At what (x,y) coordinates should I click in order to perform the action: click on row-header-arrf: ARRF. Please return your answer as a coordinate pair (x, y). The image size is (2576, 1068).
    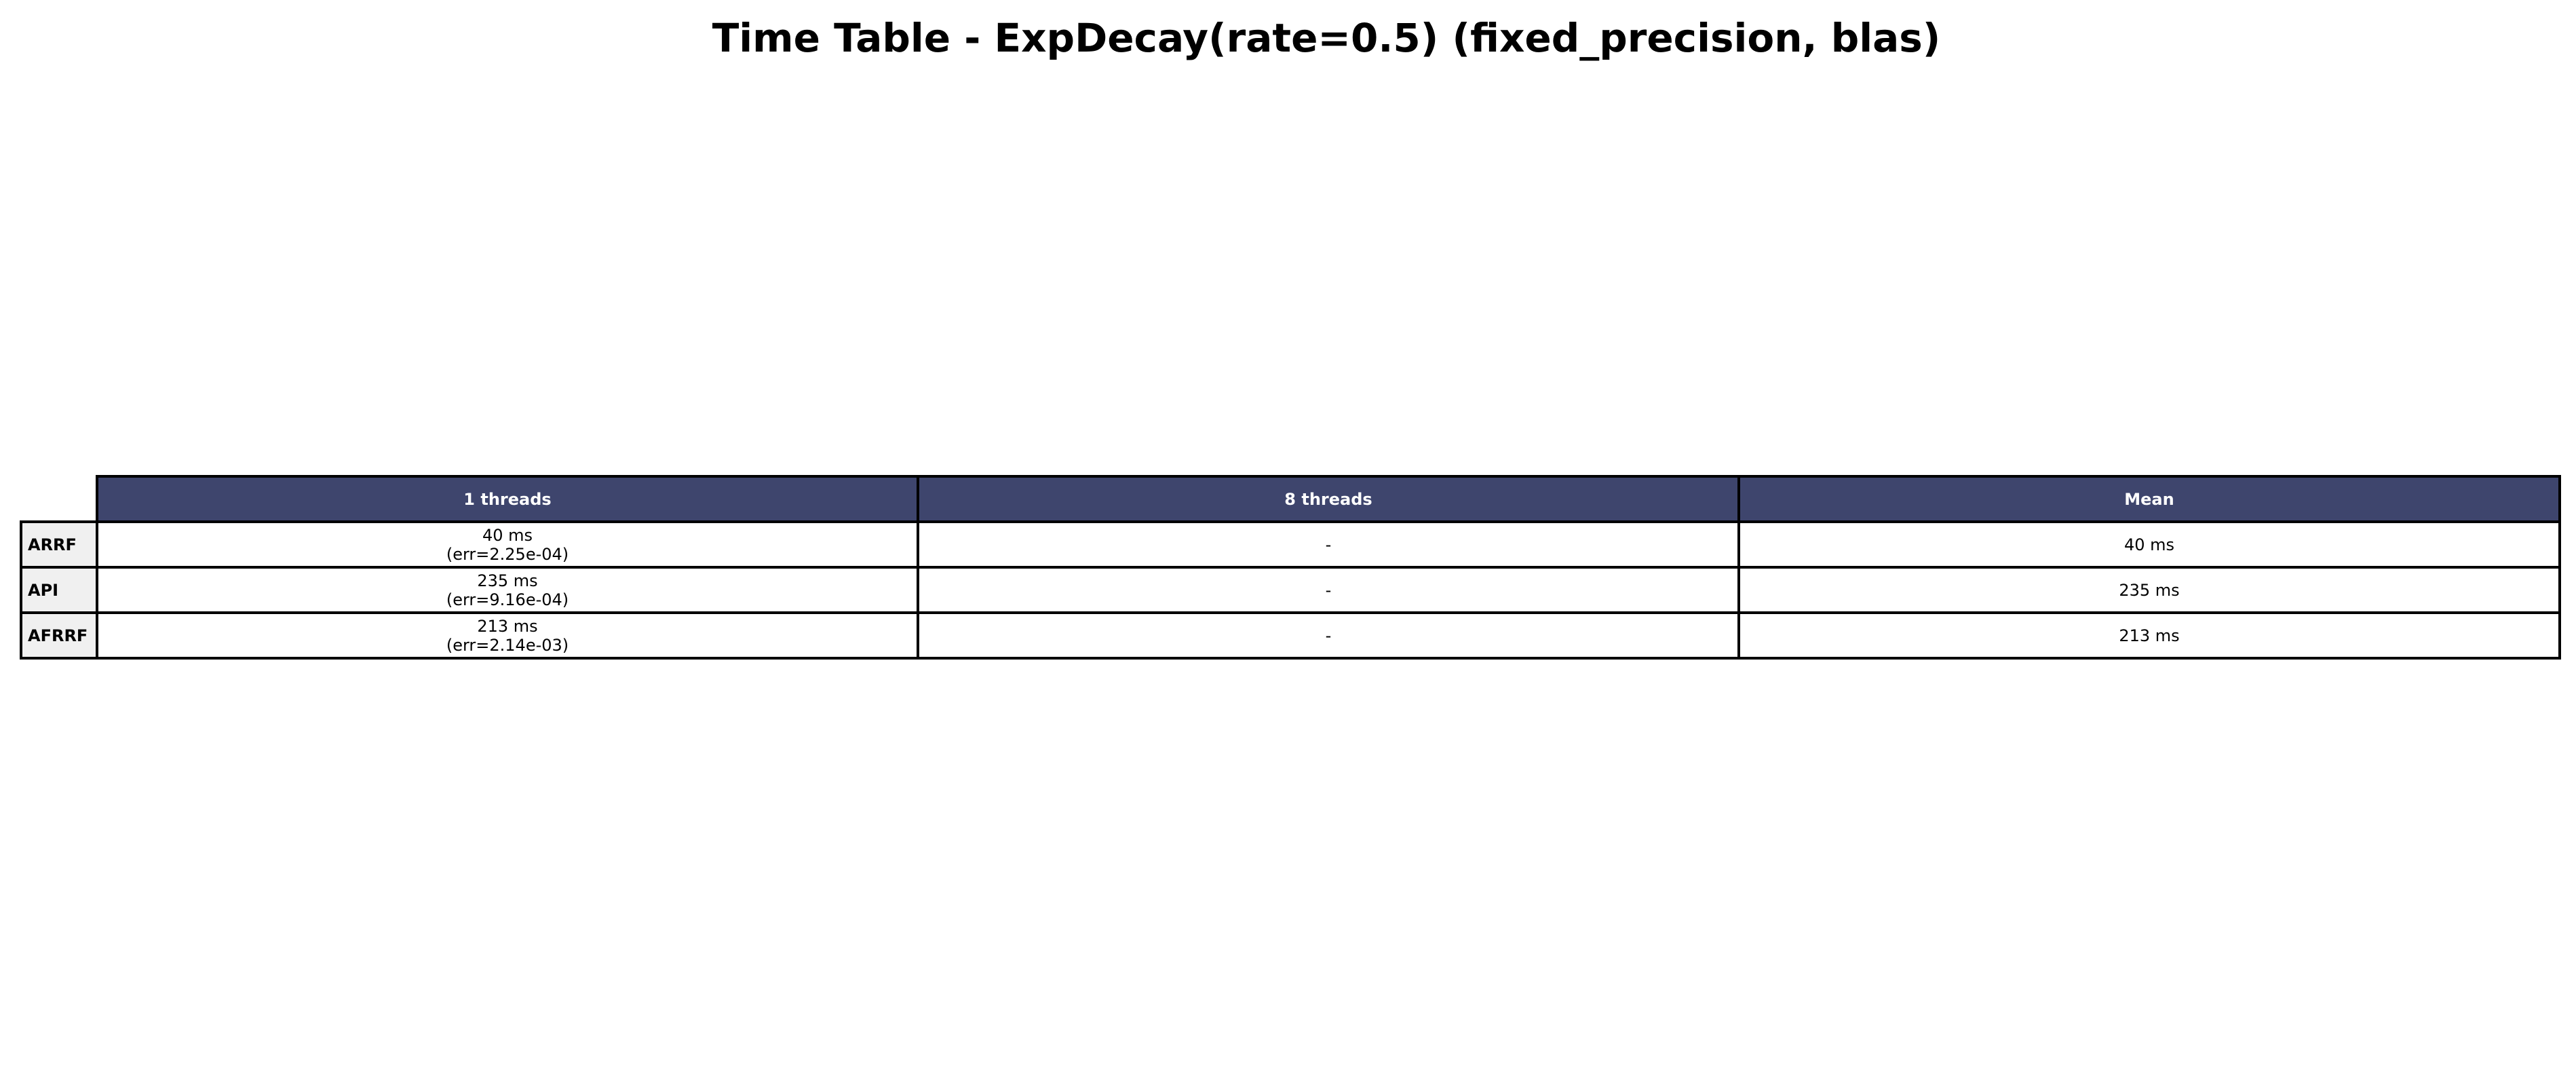
    Looking at the image, I should click on (59, 544).